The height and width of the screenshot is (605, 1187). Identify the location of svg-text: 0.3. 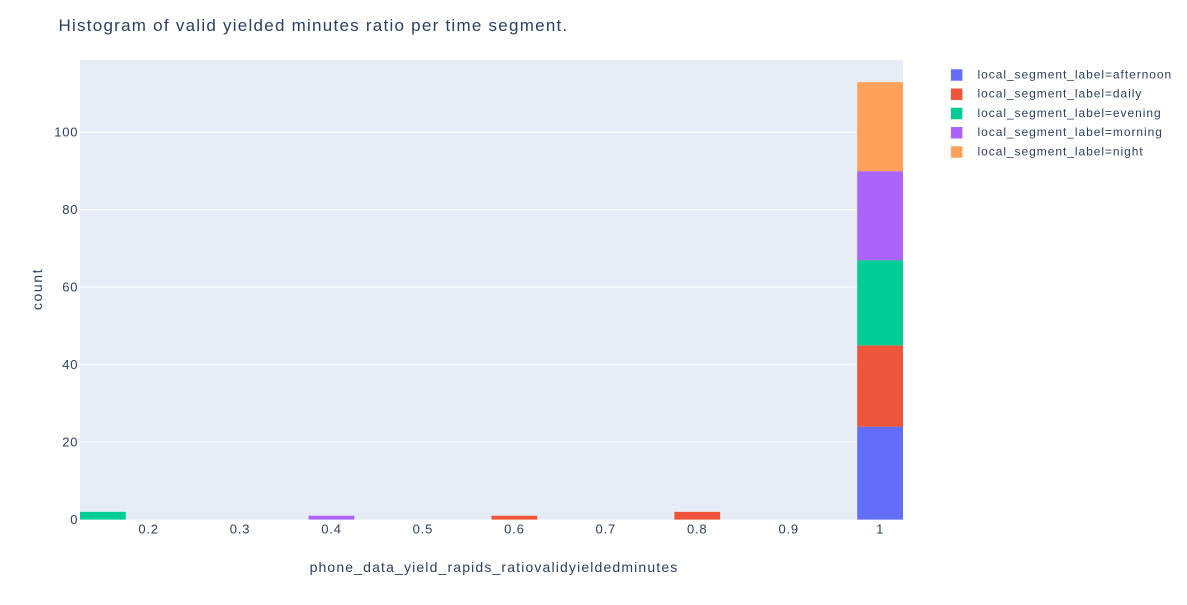
(240, 528).